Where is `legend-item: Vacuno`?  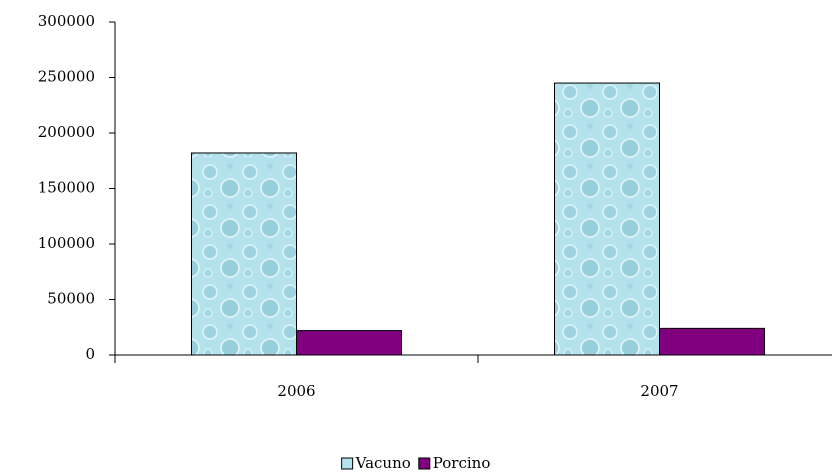 legend-item: Vacuno is located at coordinates (376, 463).